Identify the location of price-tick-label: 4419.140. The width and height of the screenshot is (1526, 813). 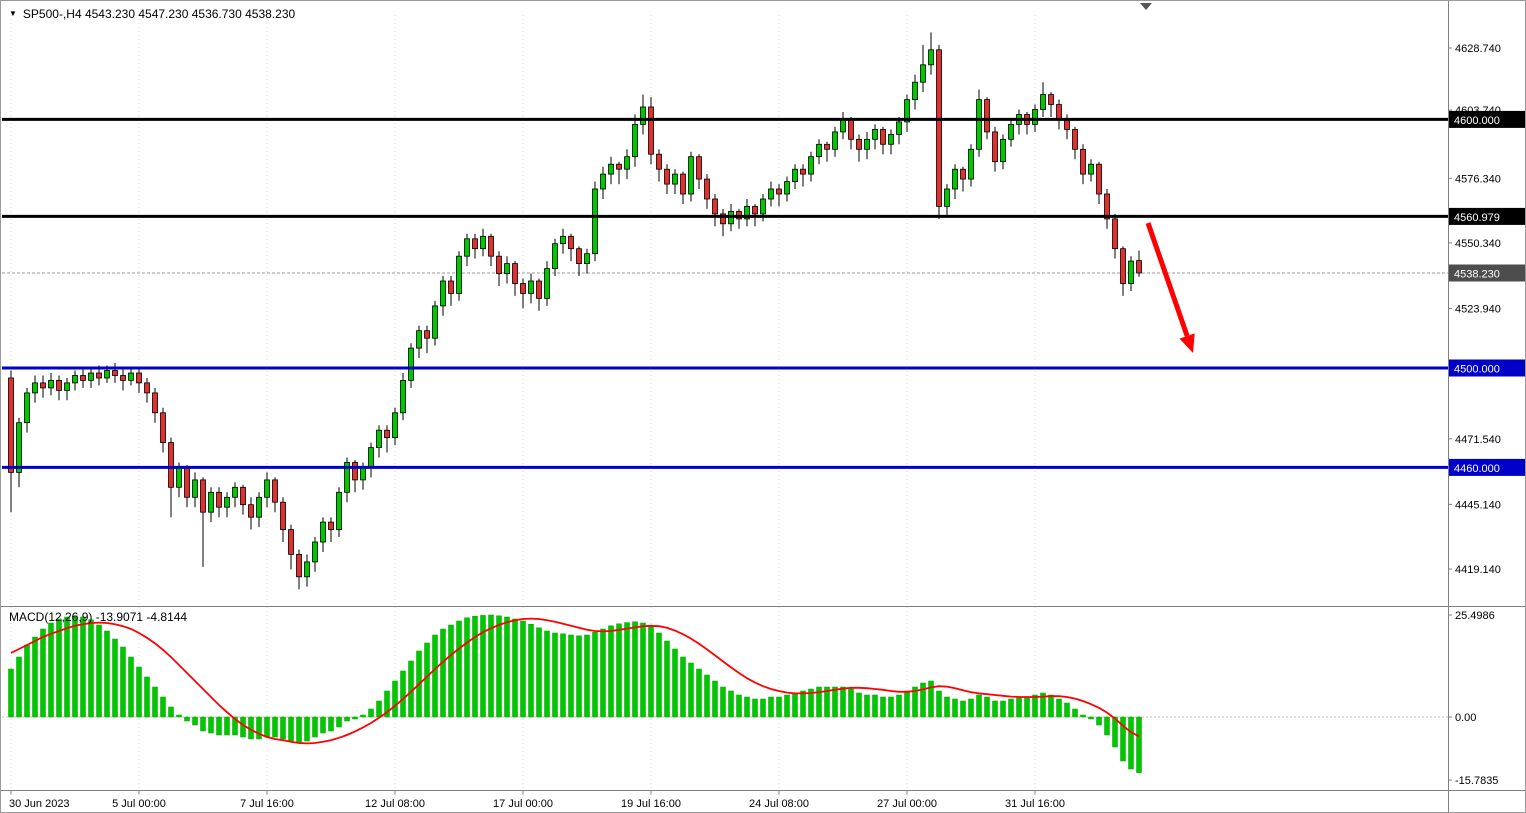
(1478, 570).